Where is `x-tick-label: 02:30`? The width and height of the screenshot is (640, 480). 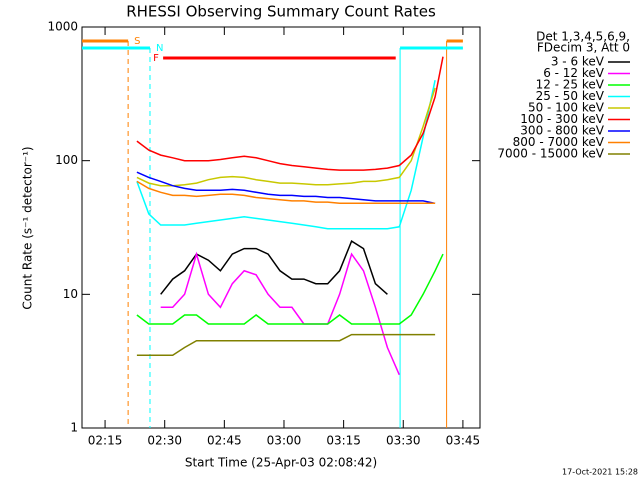 x-tick-label: 02:30 is located at coordinates (164, 441).